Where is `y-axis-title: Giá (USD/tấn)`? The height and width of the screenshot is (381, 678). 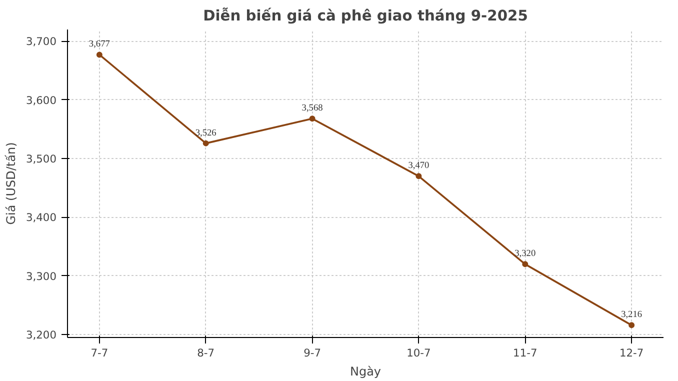 y-axis-title: Giá (USD/tấn) is located at coordinates (11, 183).